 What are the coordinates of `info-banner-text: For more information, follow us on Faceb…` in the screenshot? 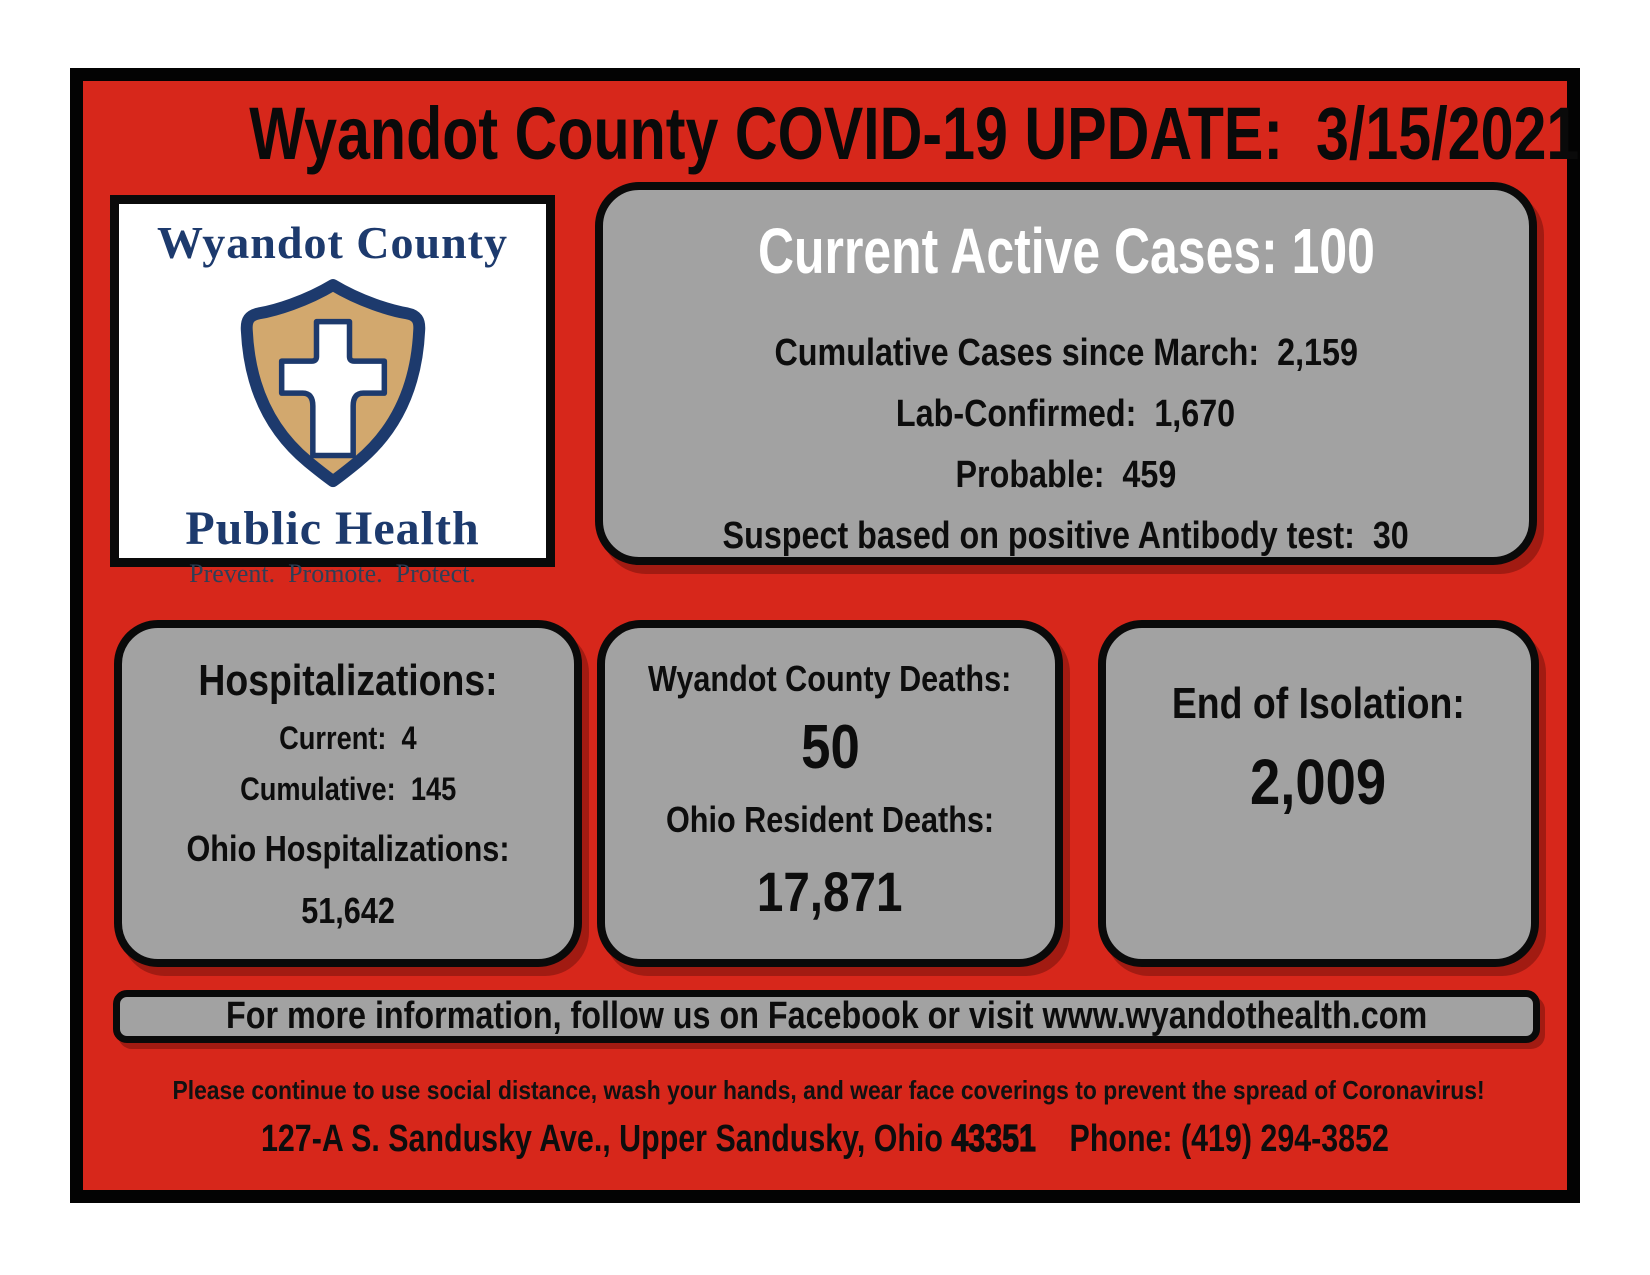 It's located at (826, 1016).